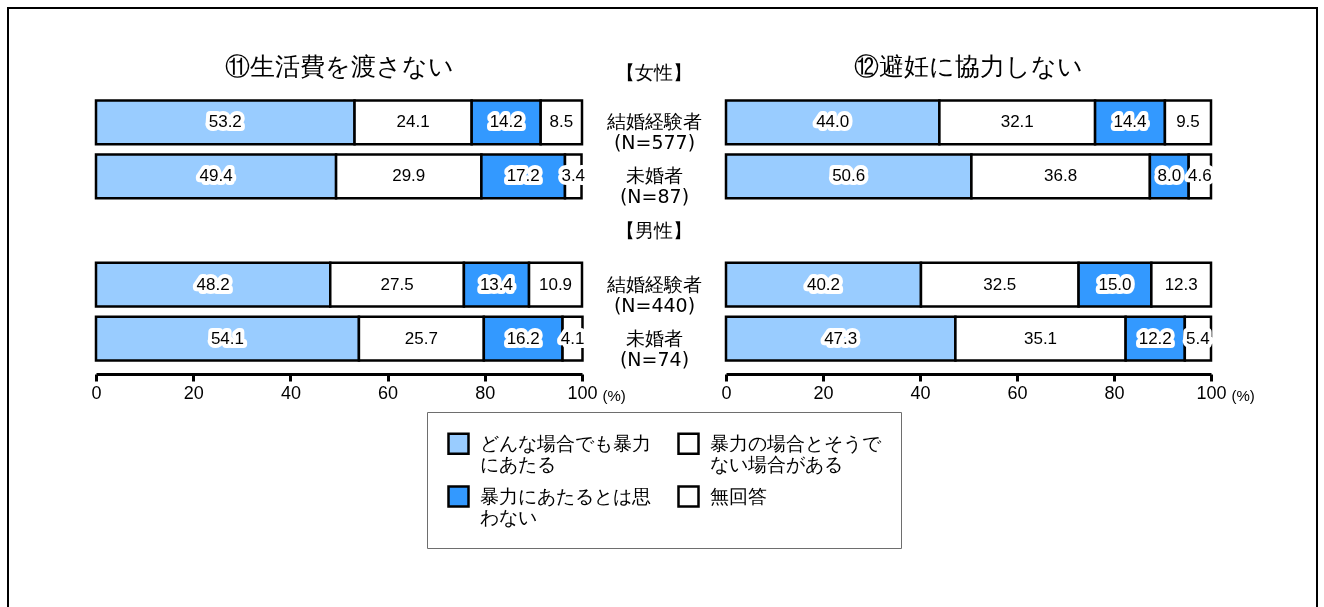  Describe the element at coordinates (796, 453) in the screenshot. I see `legend-label: 暴力の場合とそうでない場合がある` at that location.